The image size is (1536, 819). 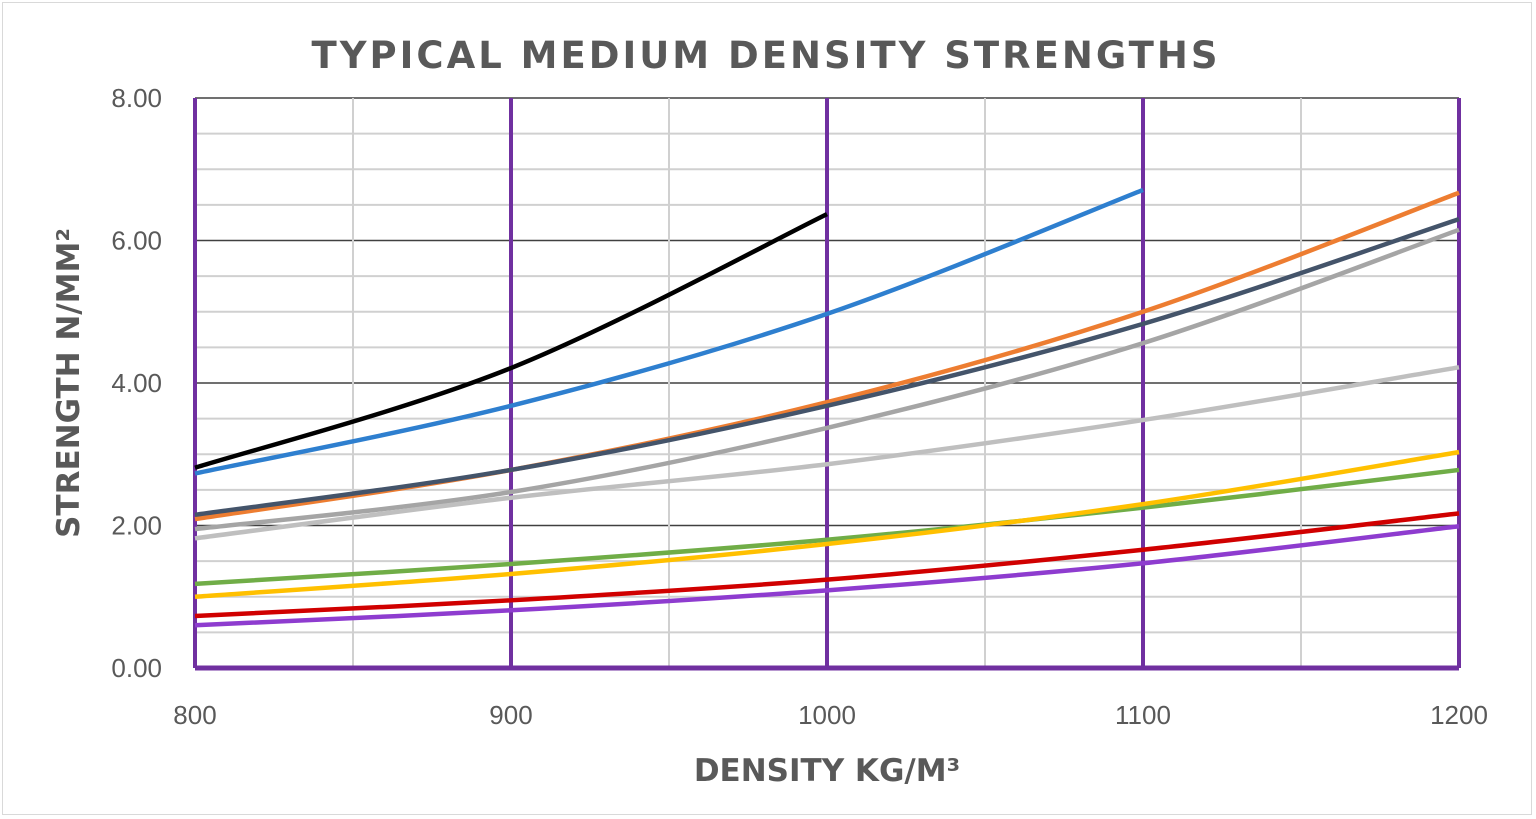 What do you see at coordinates (136, 241) in the screenshot?
I see `y-tick-label: 6.00` at bounding box center [136, 241].